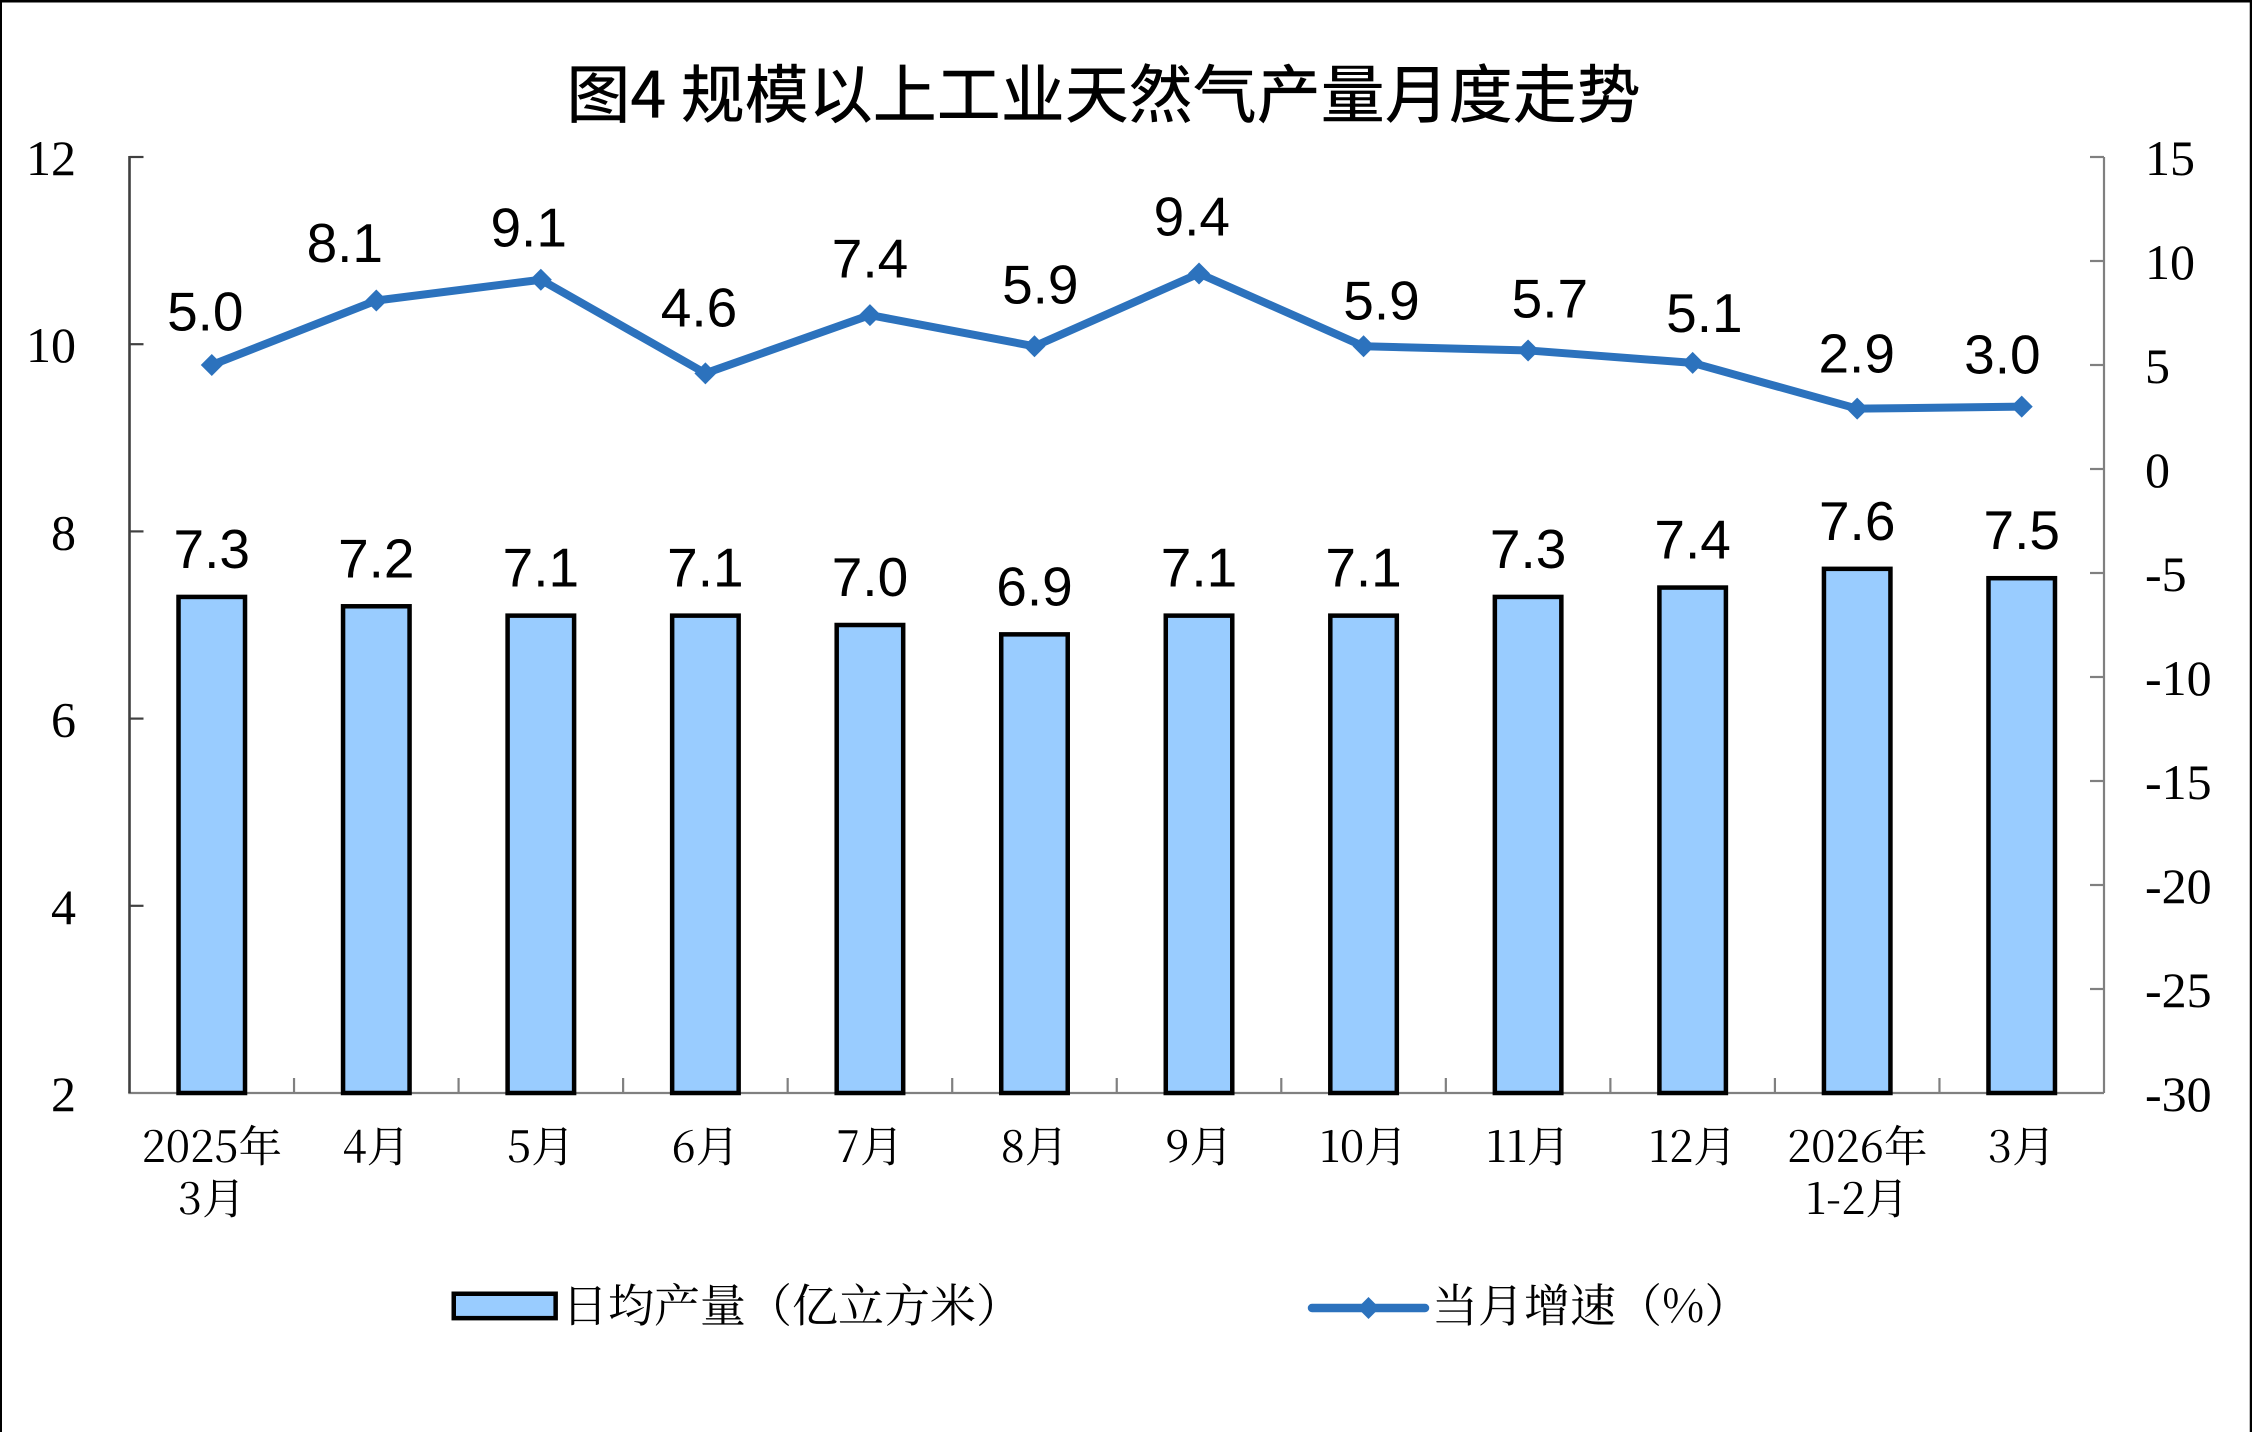  What do you see at coordinates (2178, 782) in the screenshot?
I see `svg-text: -15` at bounding box center [2178, 782].